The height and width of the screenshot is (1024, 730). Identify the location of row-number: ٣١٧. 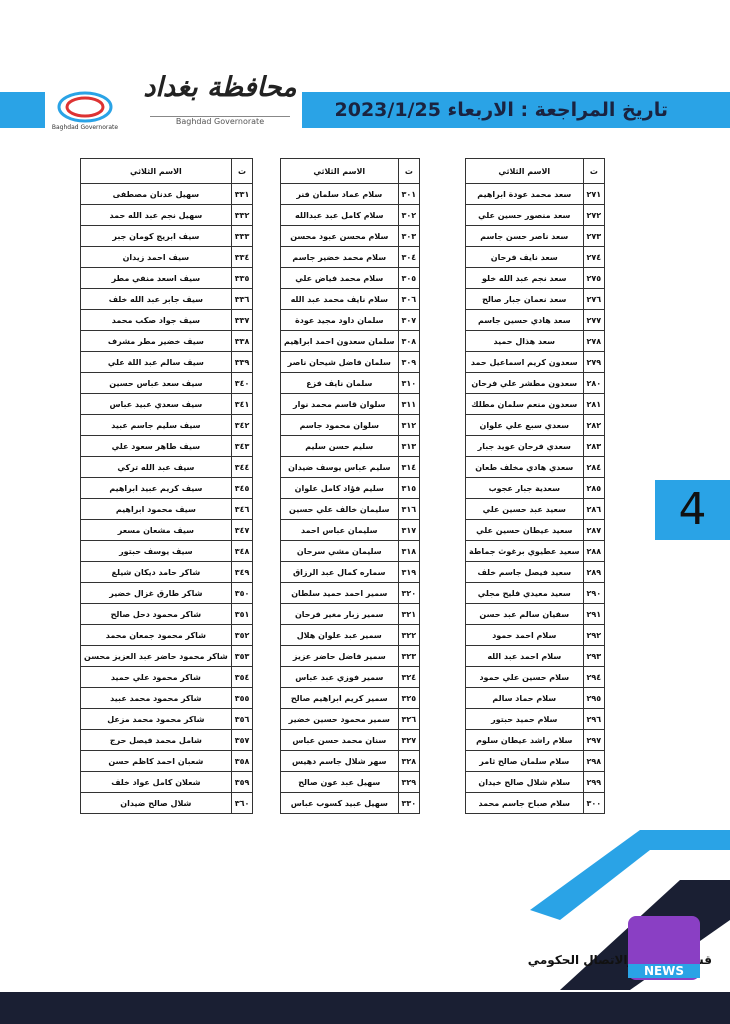
(409, 530).